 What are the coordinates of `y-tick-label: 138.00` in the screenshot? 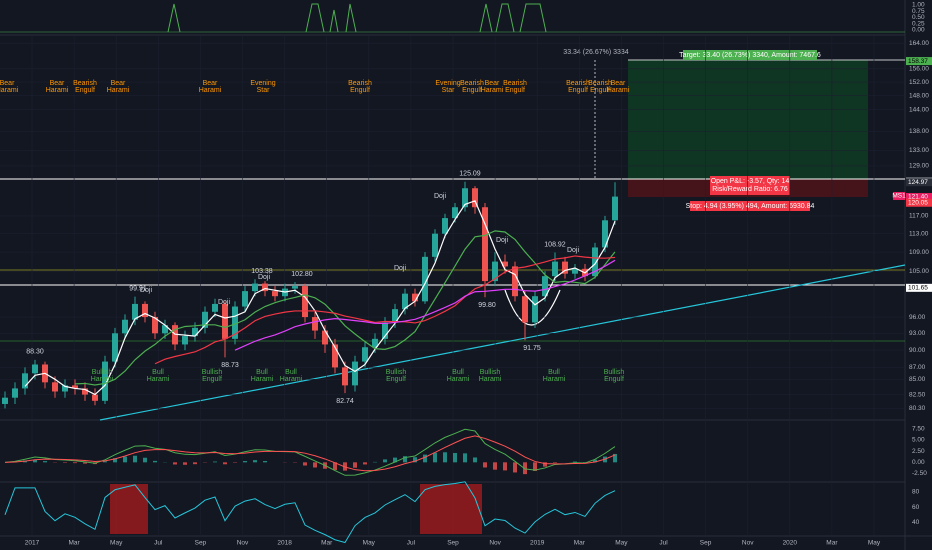 It's located at (919, 131).